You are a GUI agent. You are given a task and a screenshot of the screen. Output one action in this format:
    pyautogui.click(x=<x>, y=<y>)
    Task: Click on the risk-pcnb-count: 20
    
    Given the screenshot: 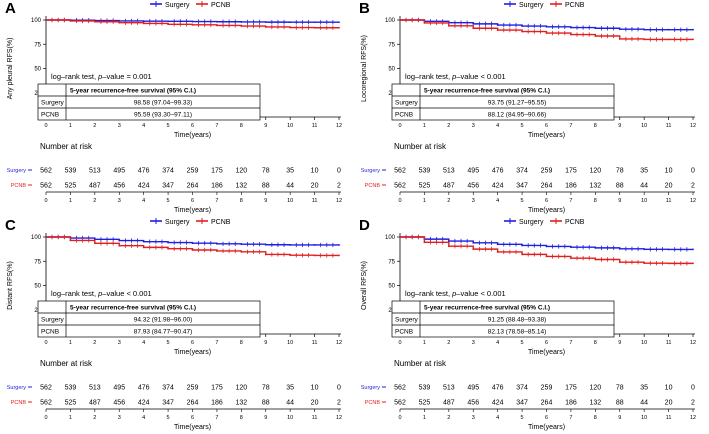 What is the action you would take?
    pyautogui.click(x=669, y=186)
    